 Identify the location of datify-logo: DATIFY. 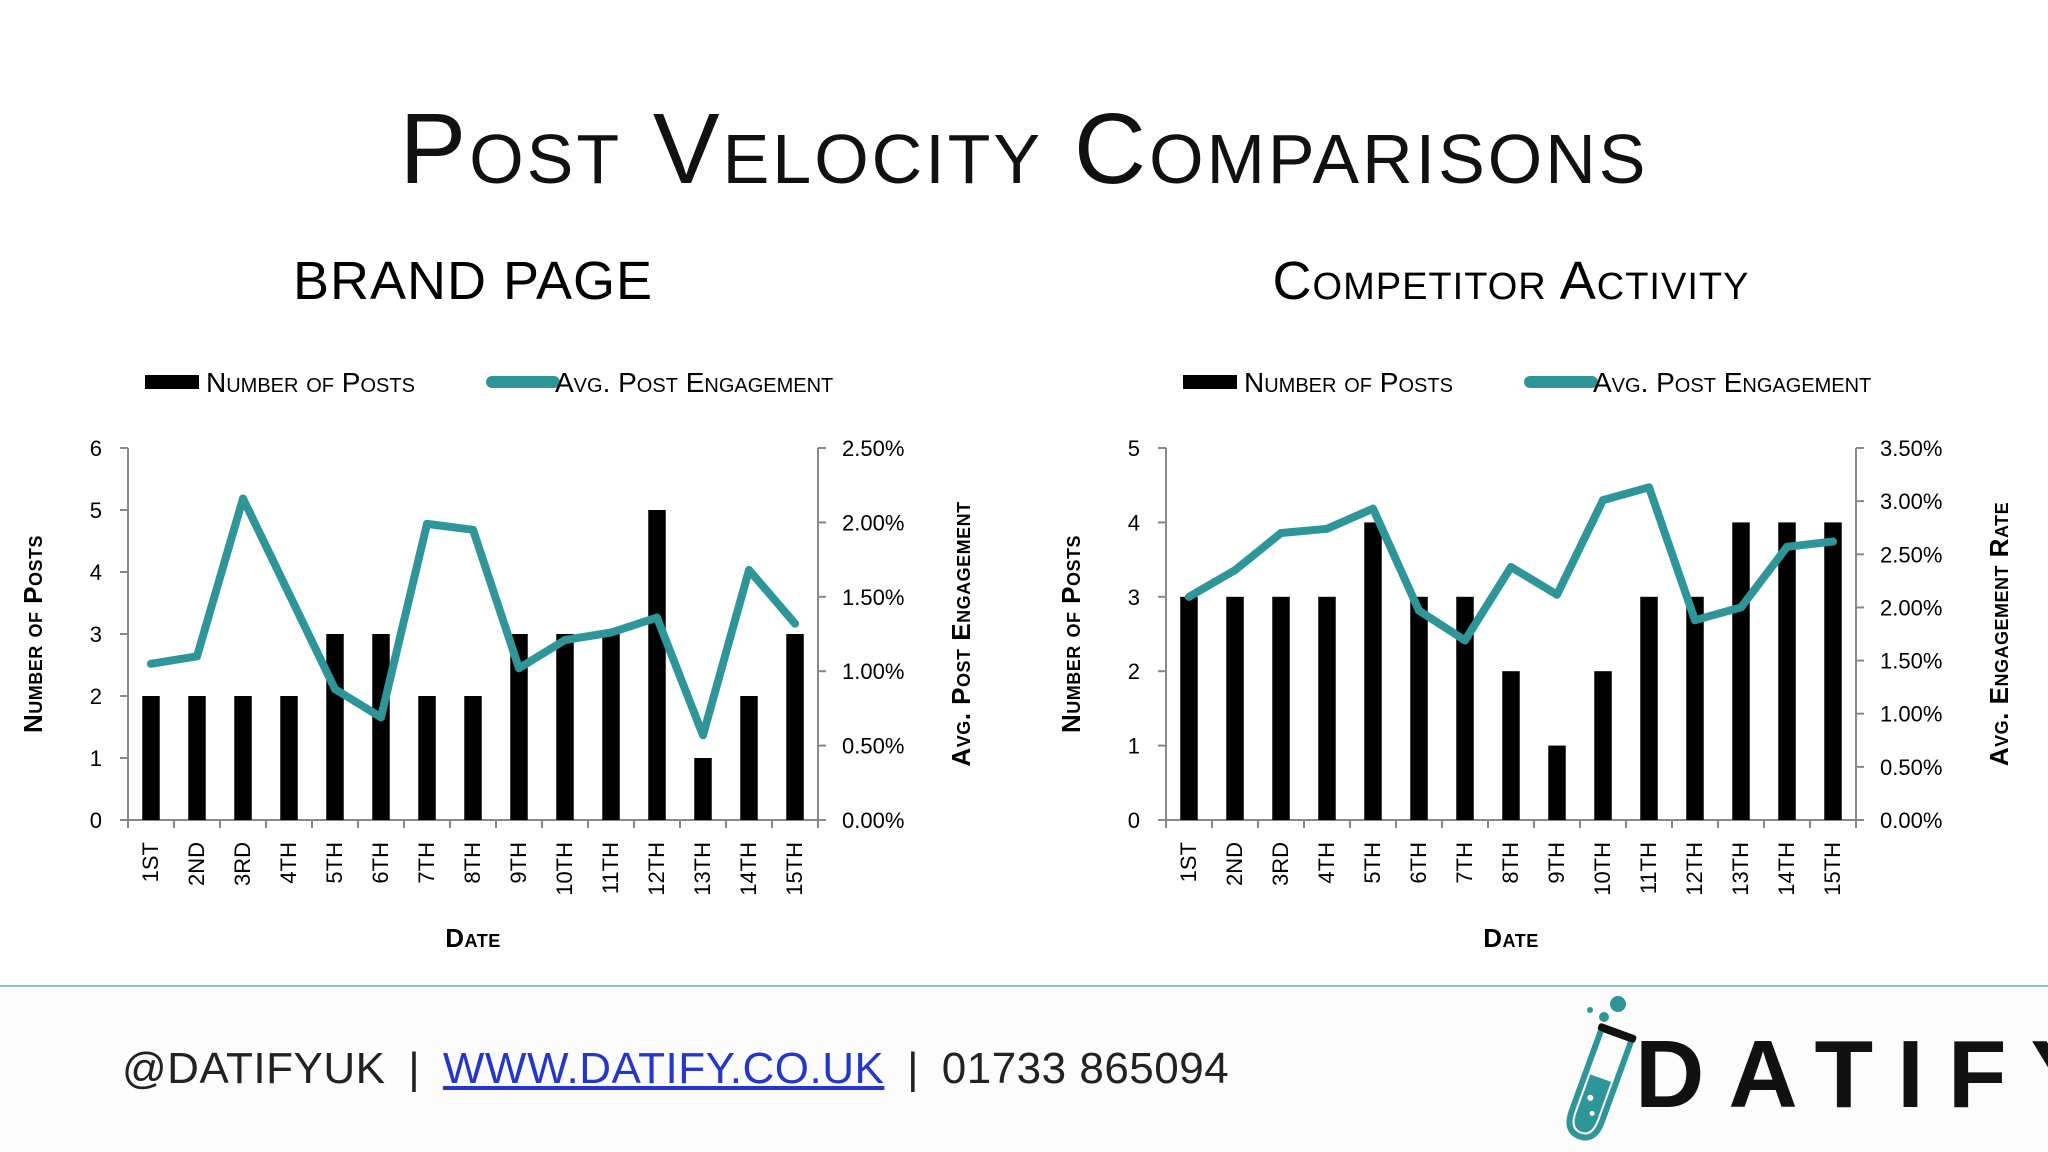
(1794, 1070).